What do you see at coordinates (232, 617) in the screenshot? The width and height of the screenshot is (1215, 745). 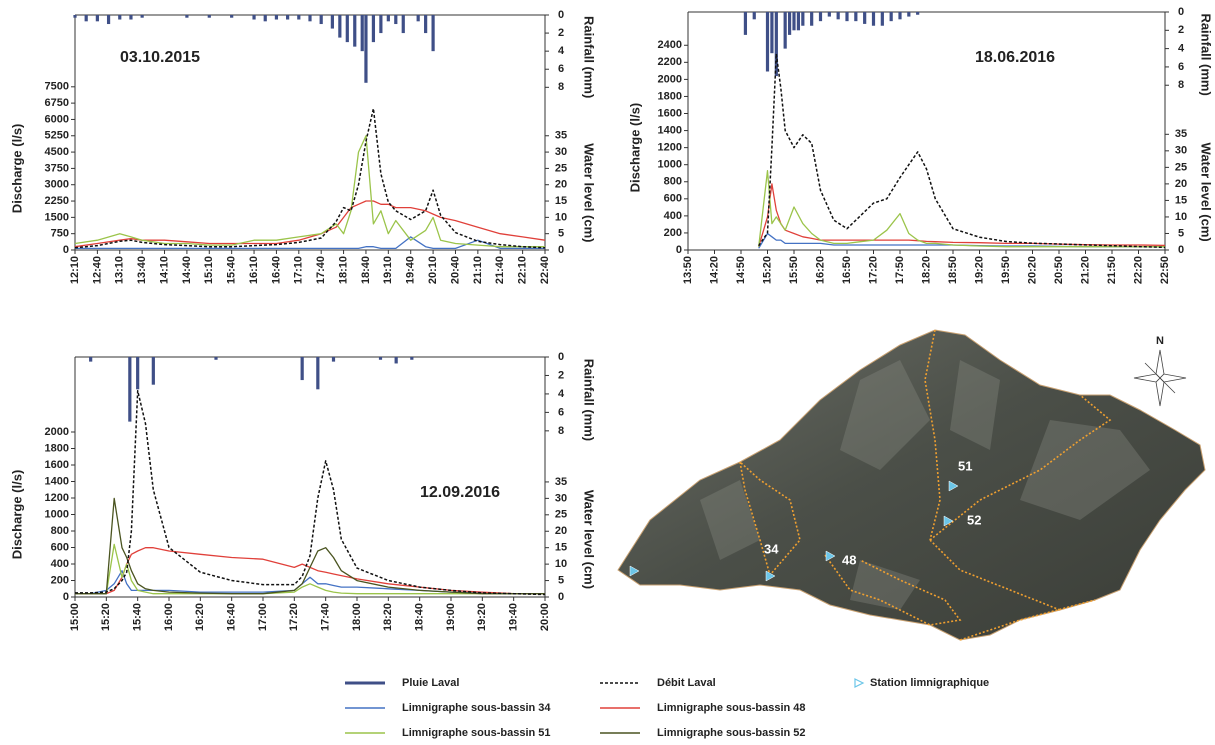 I see `x-tick-label: 16:40` at bounding box center [232, 617].